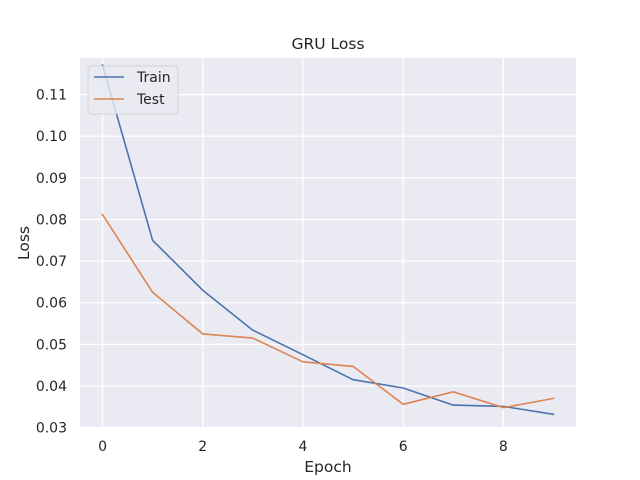  I want to click on legend-box, so click(133, 90).